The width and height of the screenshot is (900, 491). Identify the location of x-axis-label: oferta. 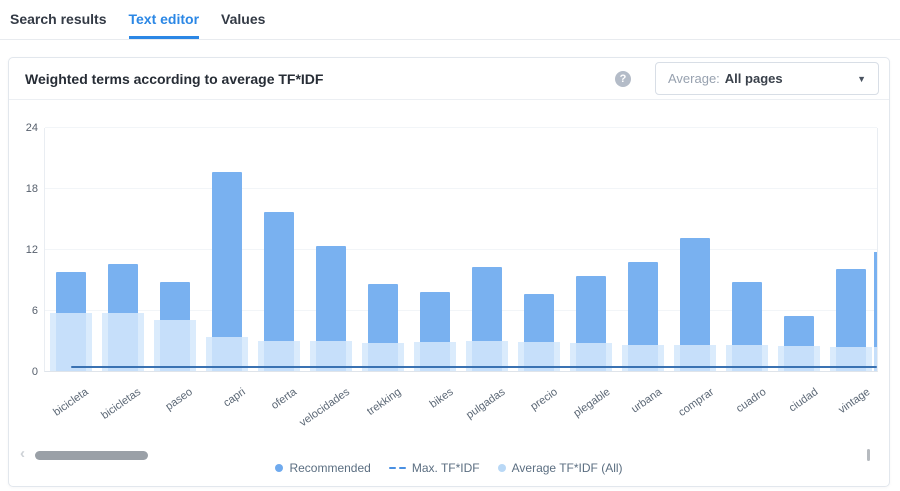
(284, 399).